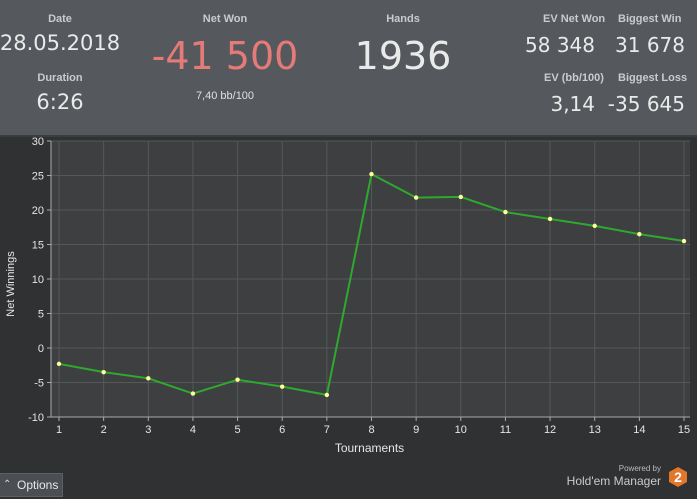 The image size is (697, 499). I want to click on x-tick-label: 11, so click(505, 430).